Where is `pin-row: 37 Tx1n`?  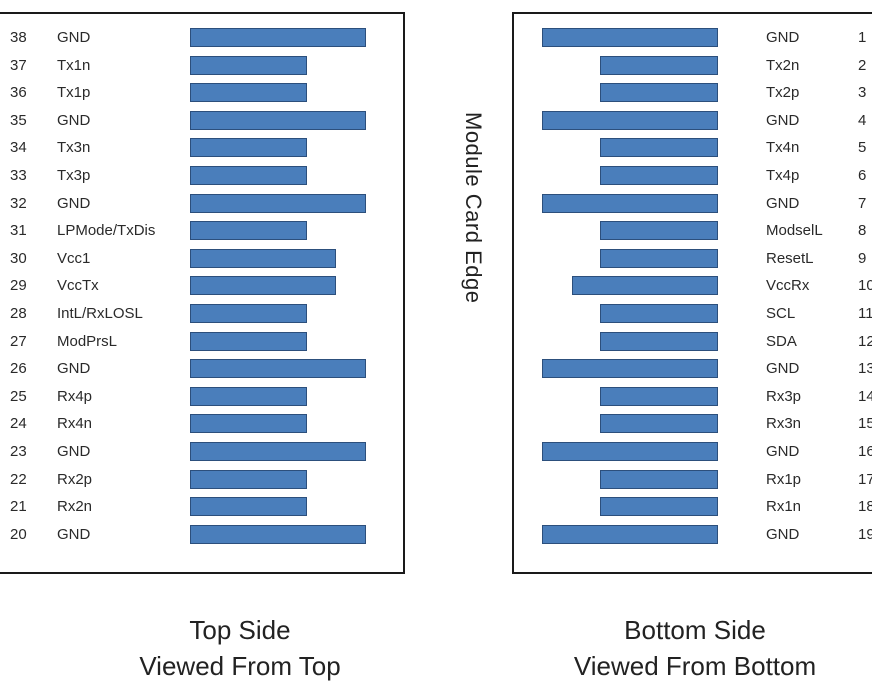
pin-row: 37 Tx1n is located at coordinates (201, 66).